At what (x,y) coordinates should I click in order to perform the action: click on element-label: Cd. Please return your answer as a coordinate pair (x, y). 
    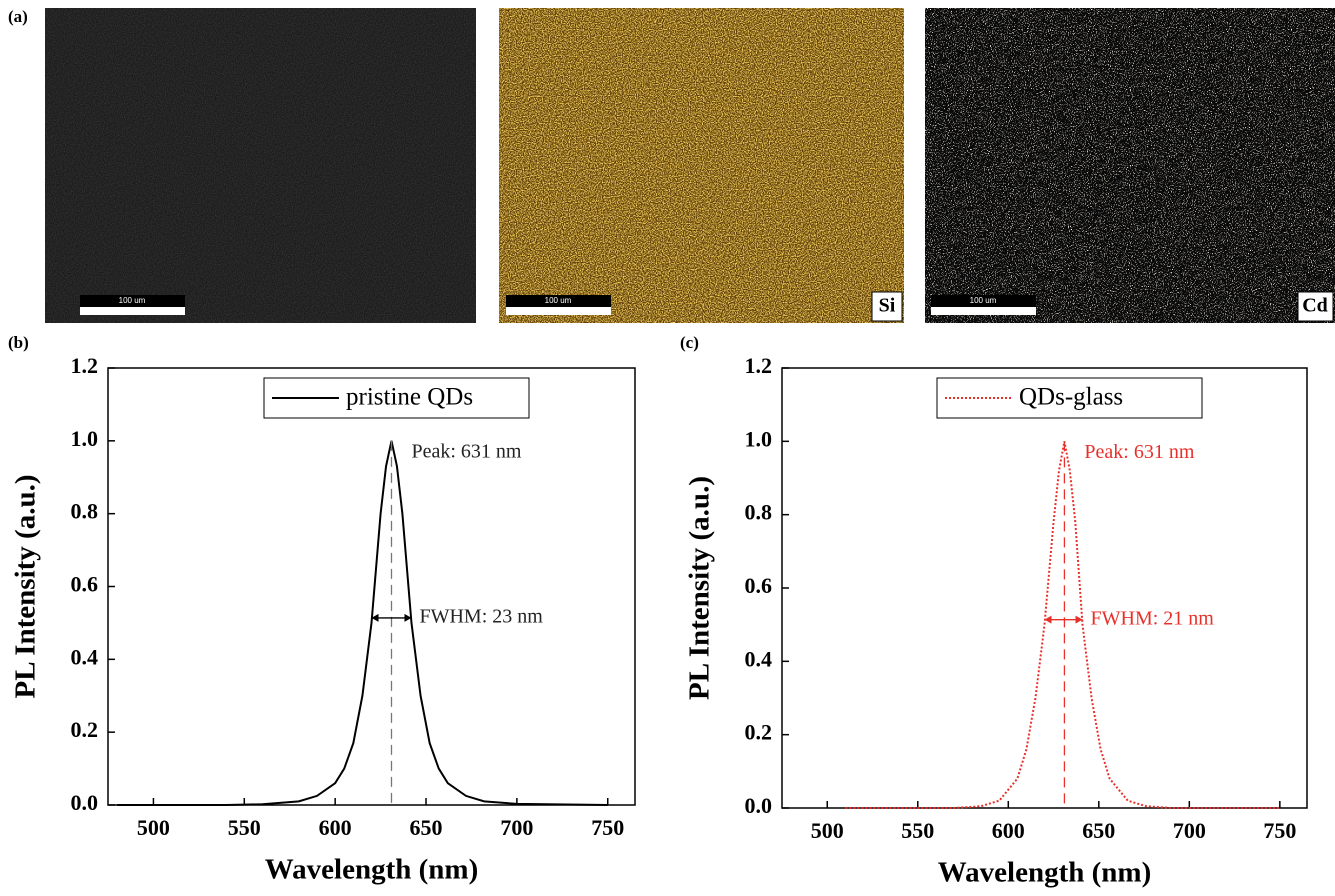
    Looking at the image, I should click on (1315, 306).